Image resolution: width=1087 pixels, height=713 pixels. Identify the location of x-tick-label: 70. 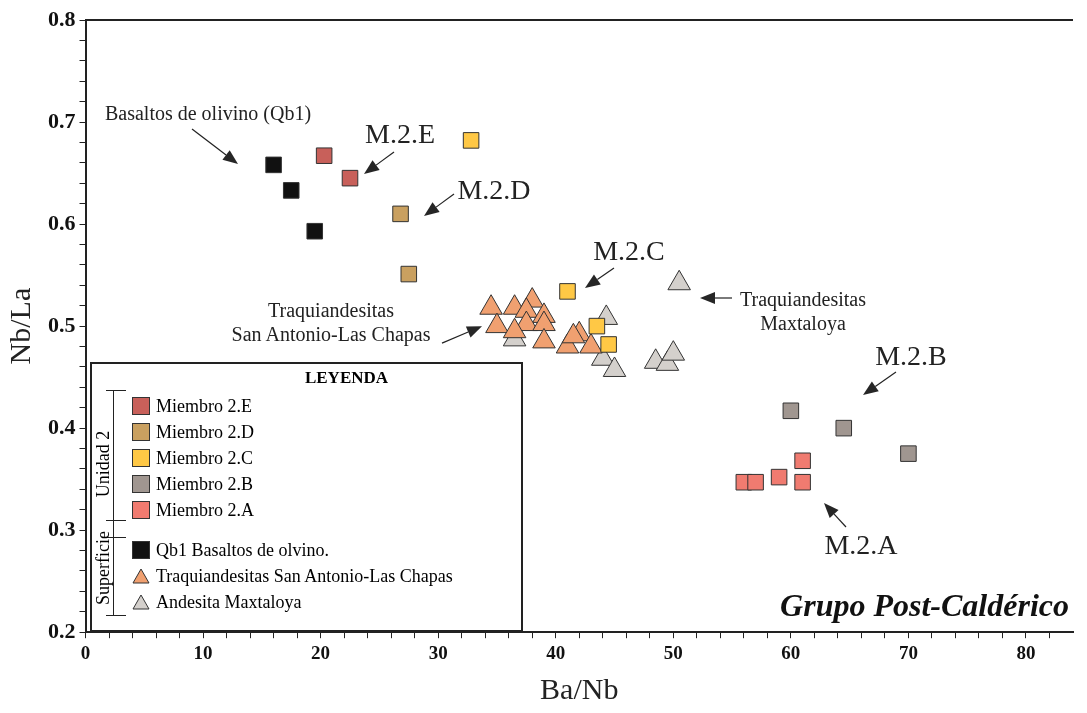
(908, 652).